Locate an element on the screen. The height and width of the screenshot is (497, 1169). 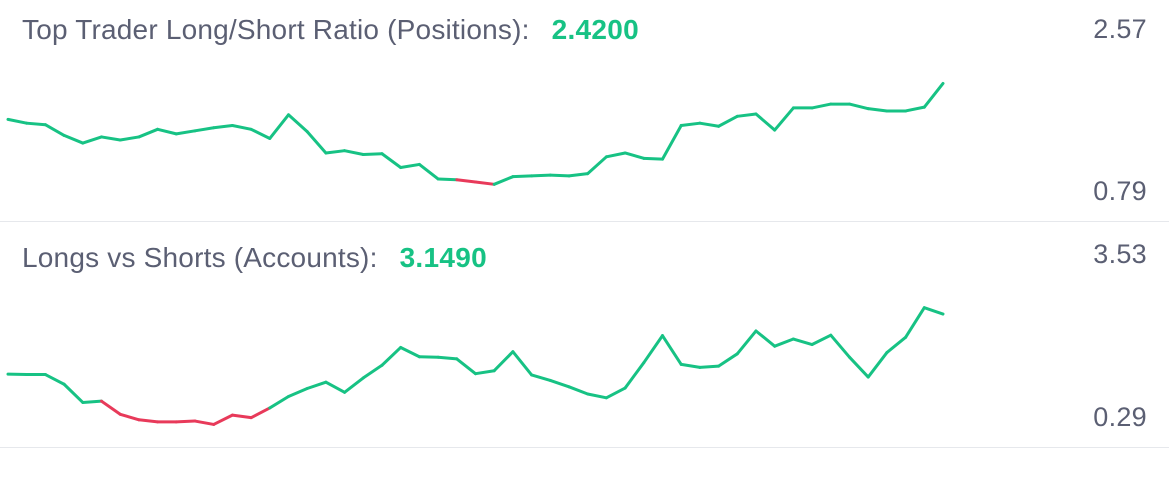
positions-axis-min: 0.79 is located at coordinates (1120, 191).